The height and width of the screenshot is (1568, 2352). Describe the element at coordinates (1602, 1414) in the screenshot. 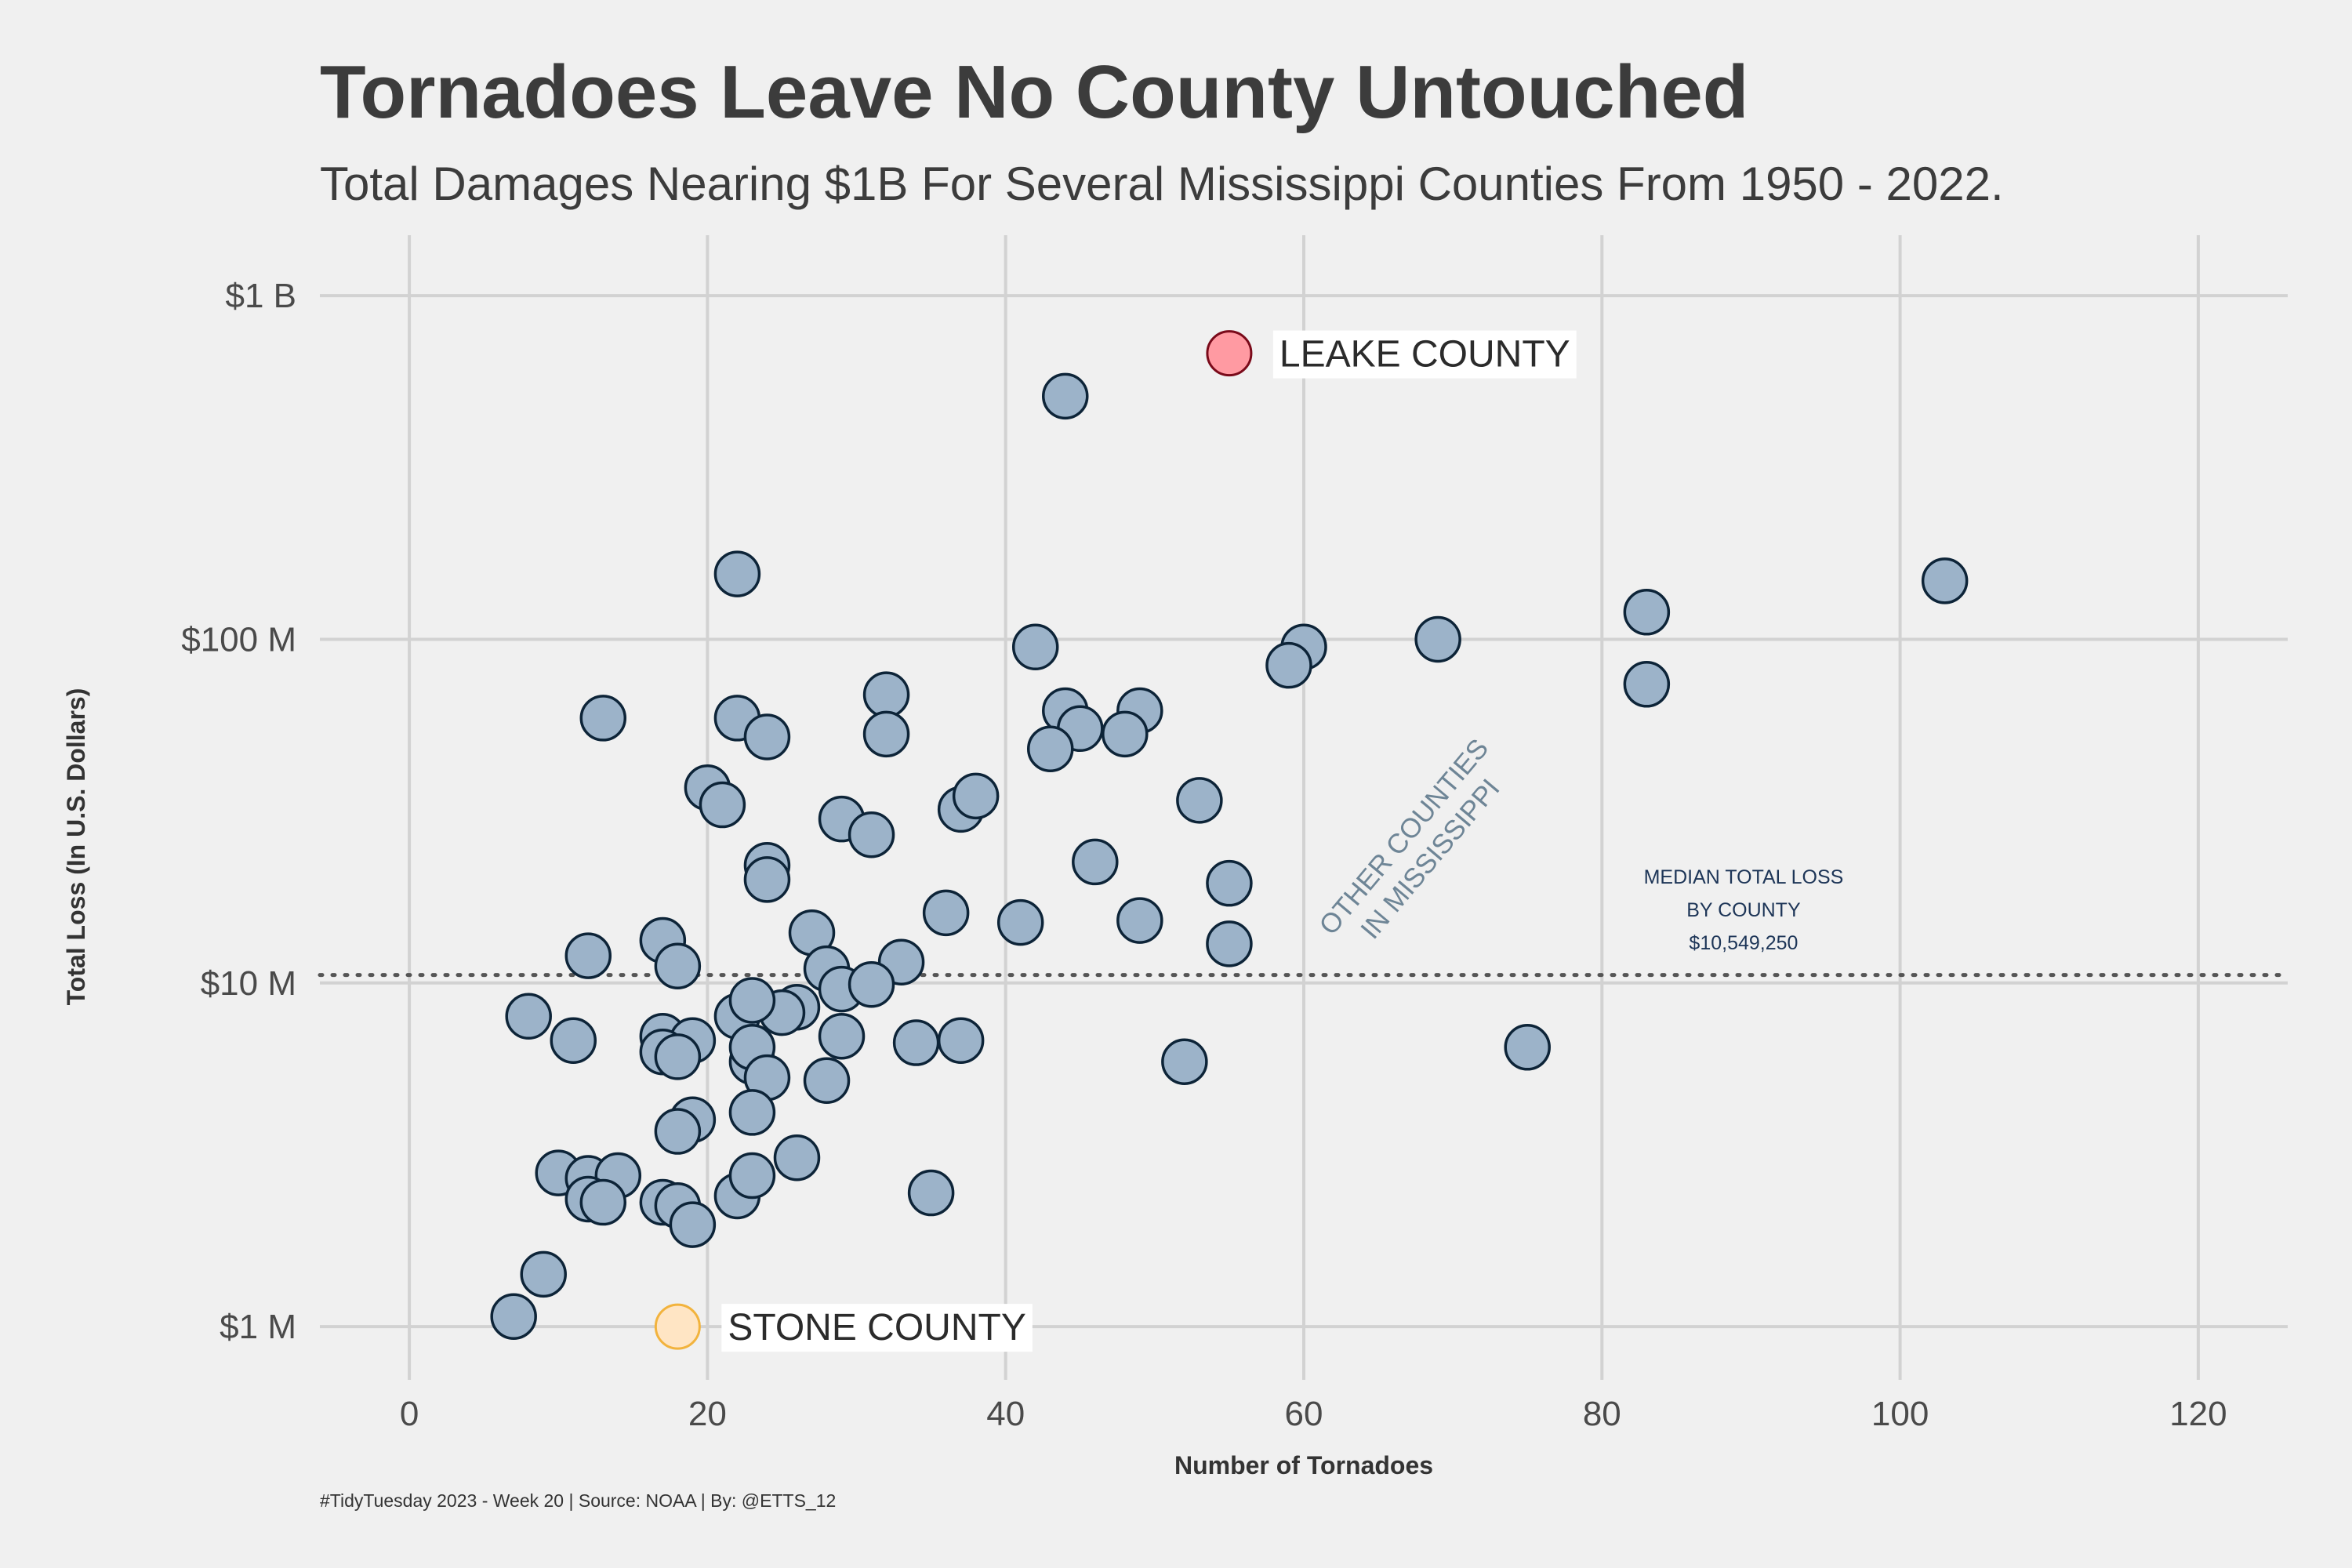

I see `x-tick-label: 80` at that location.